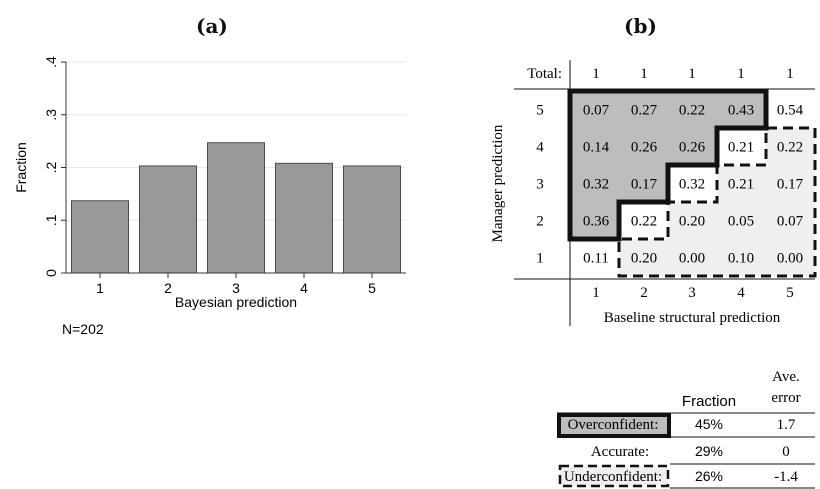 The image size is (820, 489). Describe the element at coordinates (741, 293) in the screenshot. I see `column-label: 4` at that location.